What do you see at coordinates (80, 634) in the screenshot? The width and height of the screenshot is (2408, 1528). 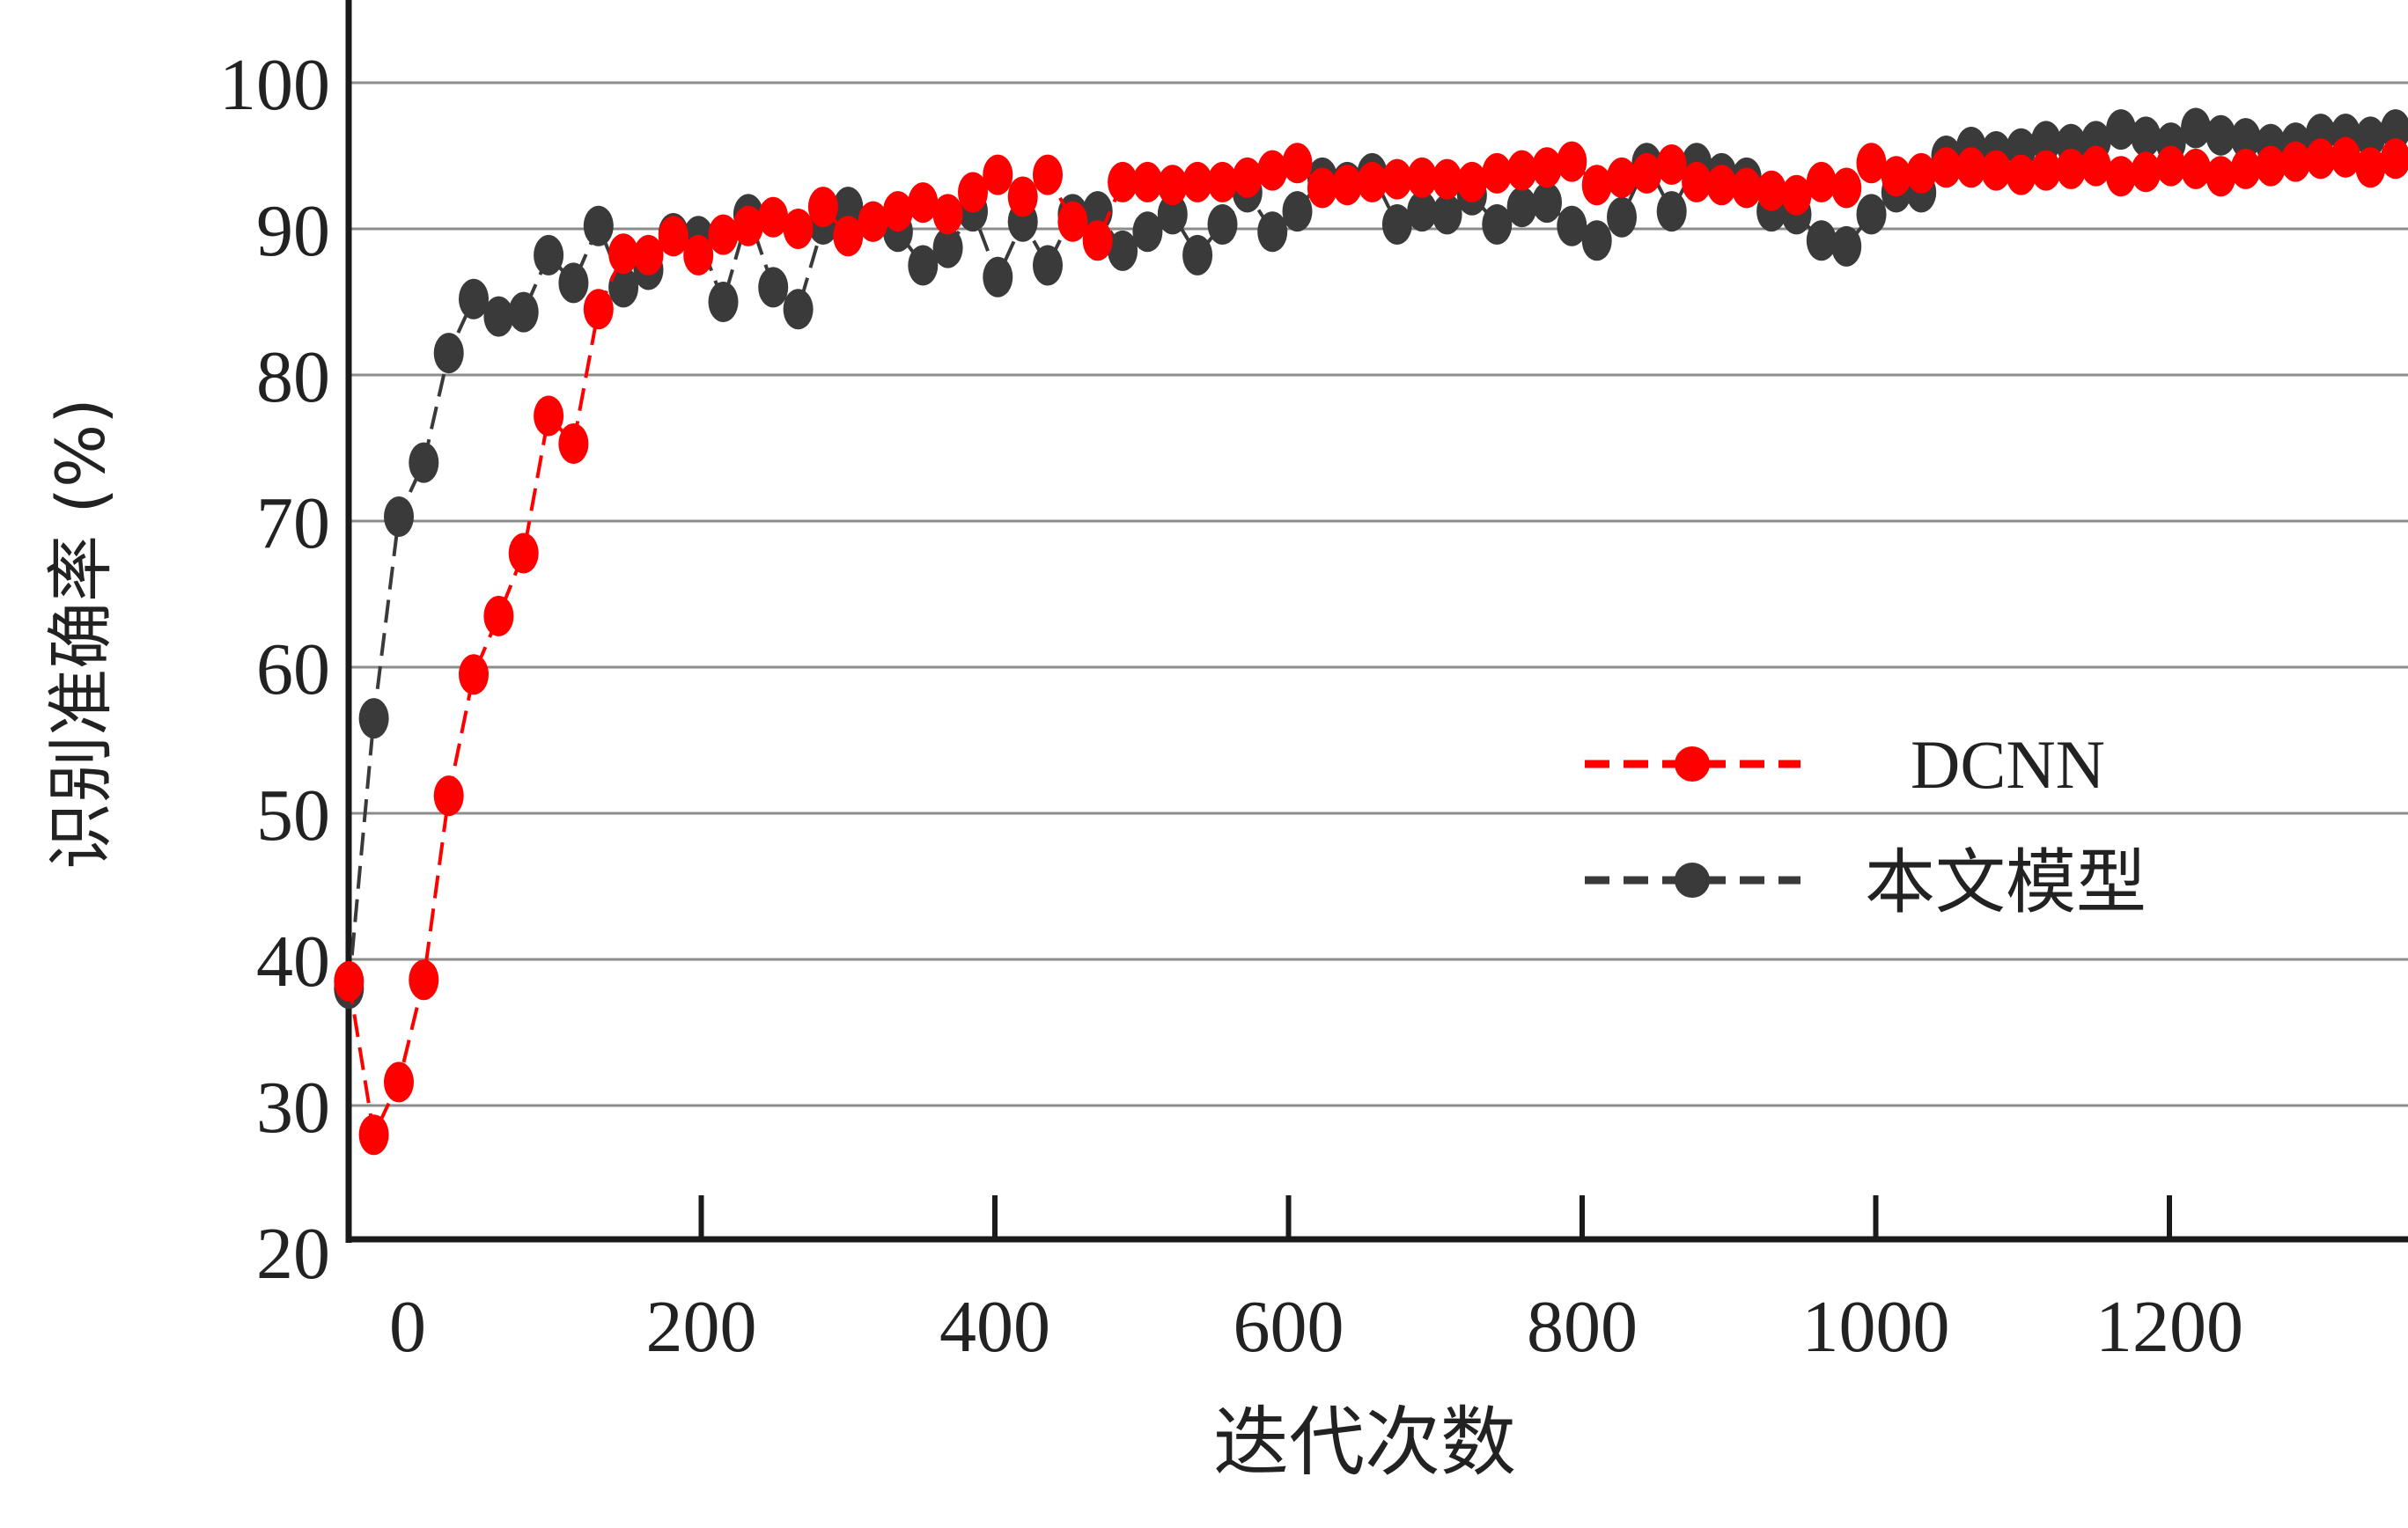 I see `y-axis-title: 识别准确率 (%)` at bounding box center [80, 634].